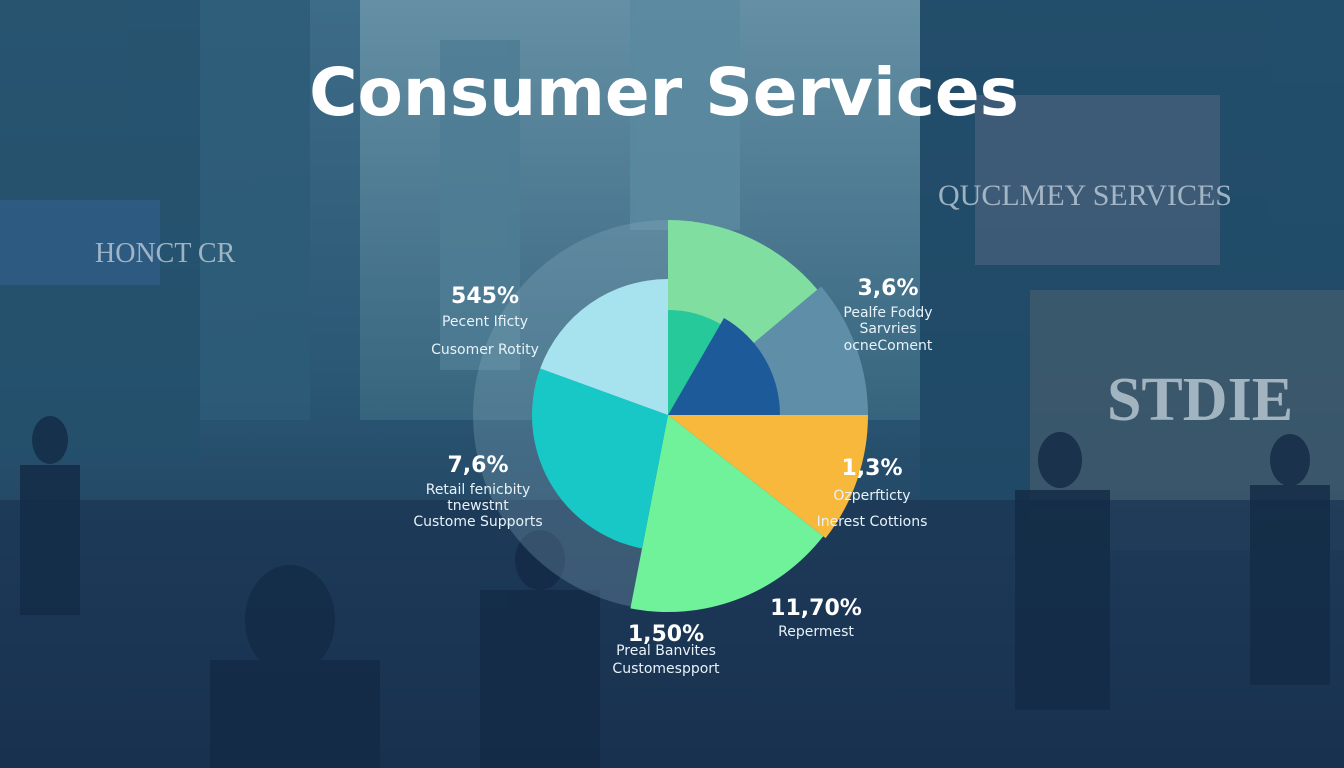 This screenshot has height=768, width=1344. What do you see at coordinates (887, 288) in the screenshot?
I see `callout-value: 3,6%` at bounding box center [887, 288].